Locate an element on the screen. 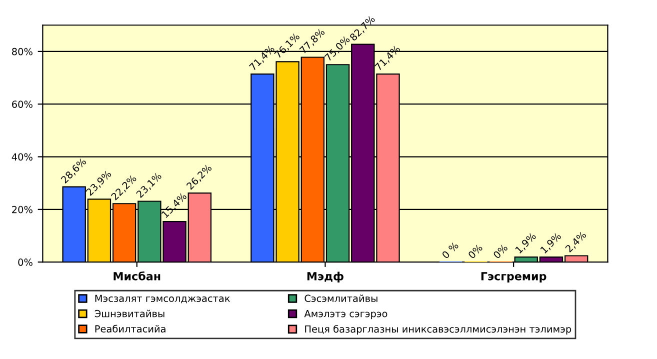 The height and width of the screenshot is (359, 657). y-tick-label: 40% is located at coordinates (22, 157).